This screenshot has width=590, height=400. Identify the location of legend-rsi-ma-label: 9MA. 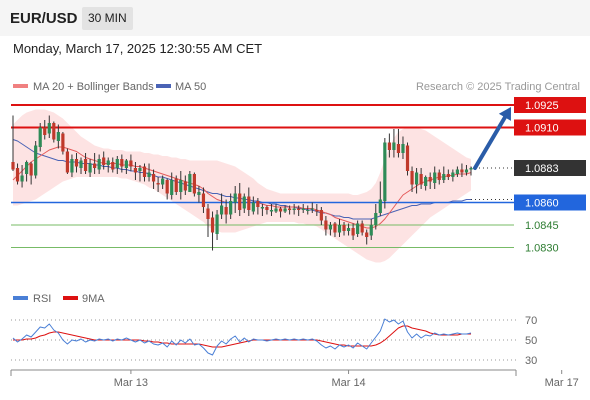
(93, 299).